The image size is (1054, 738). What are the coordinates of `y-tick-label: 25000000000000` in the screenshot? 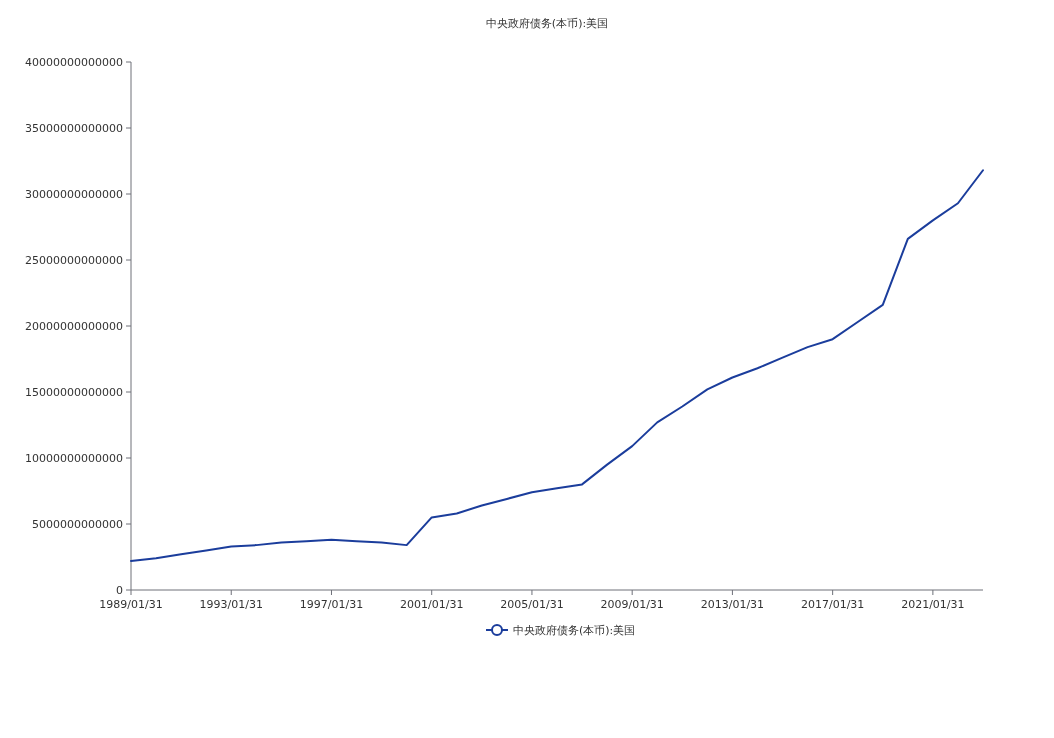 It's located at (74, 260).